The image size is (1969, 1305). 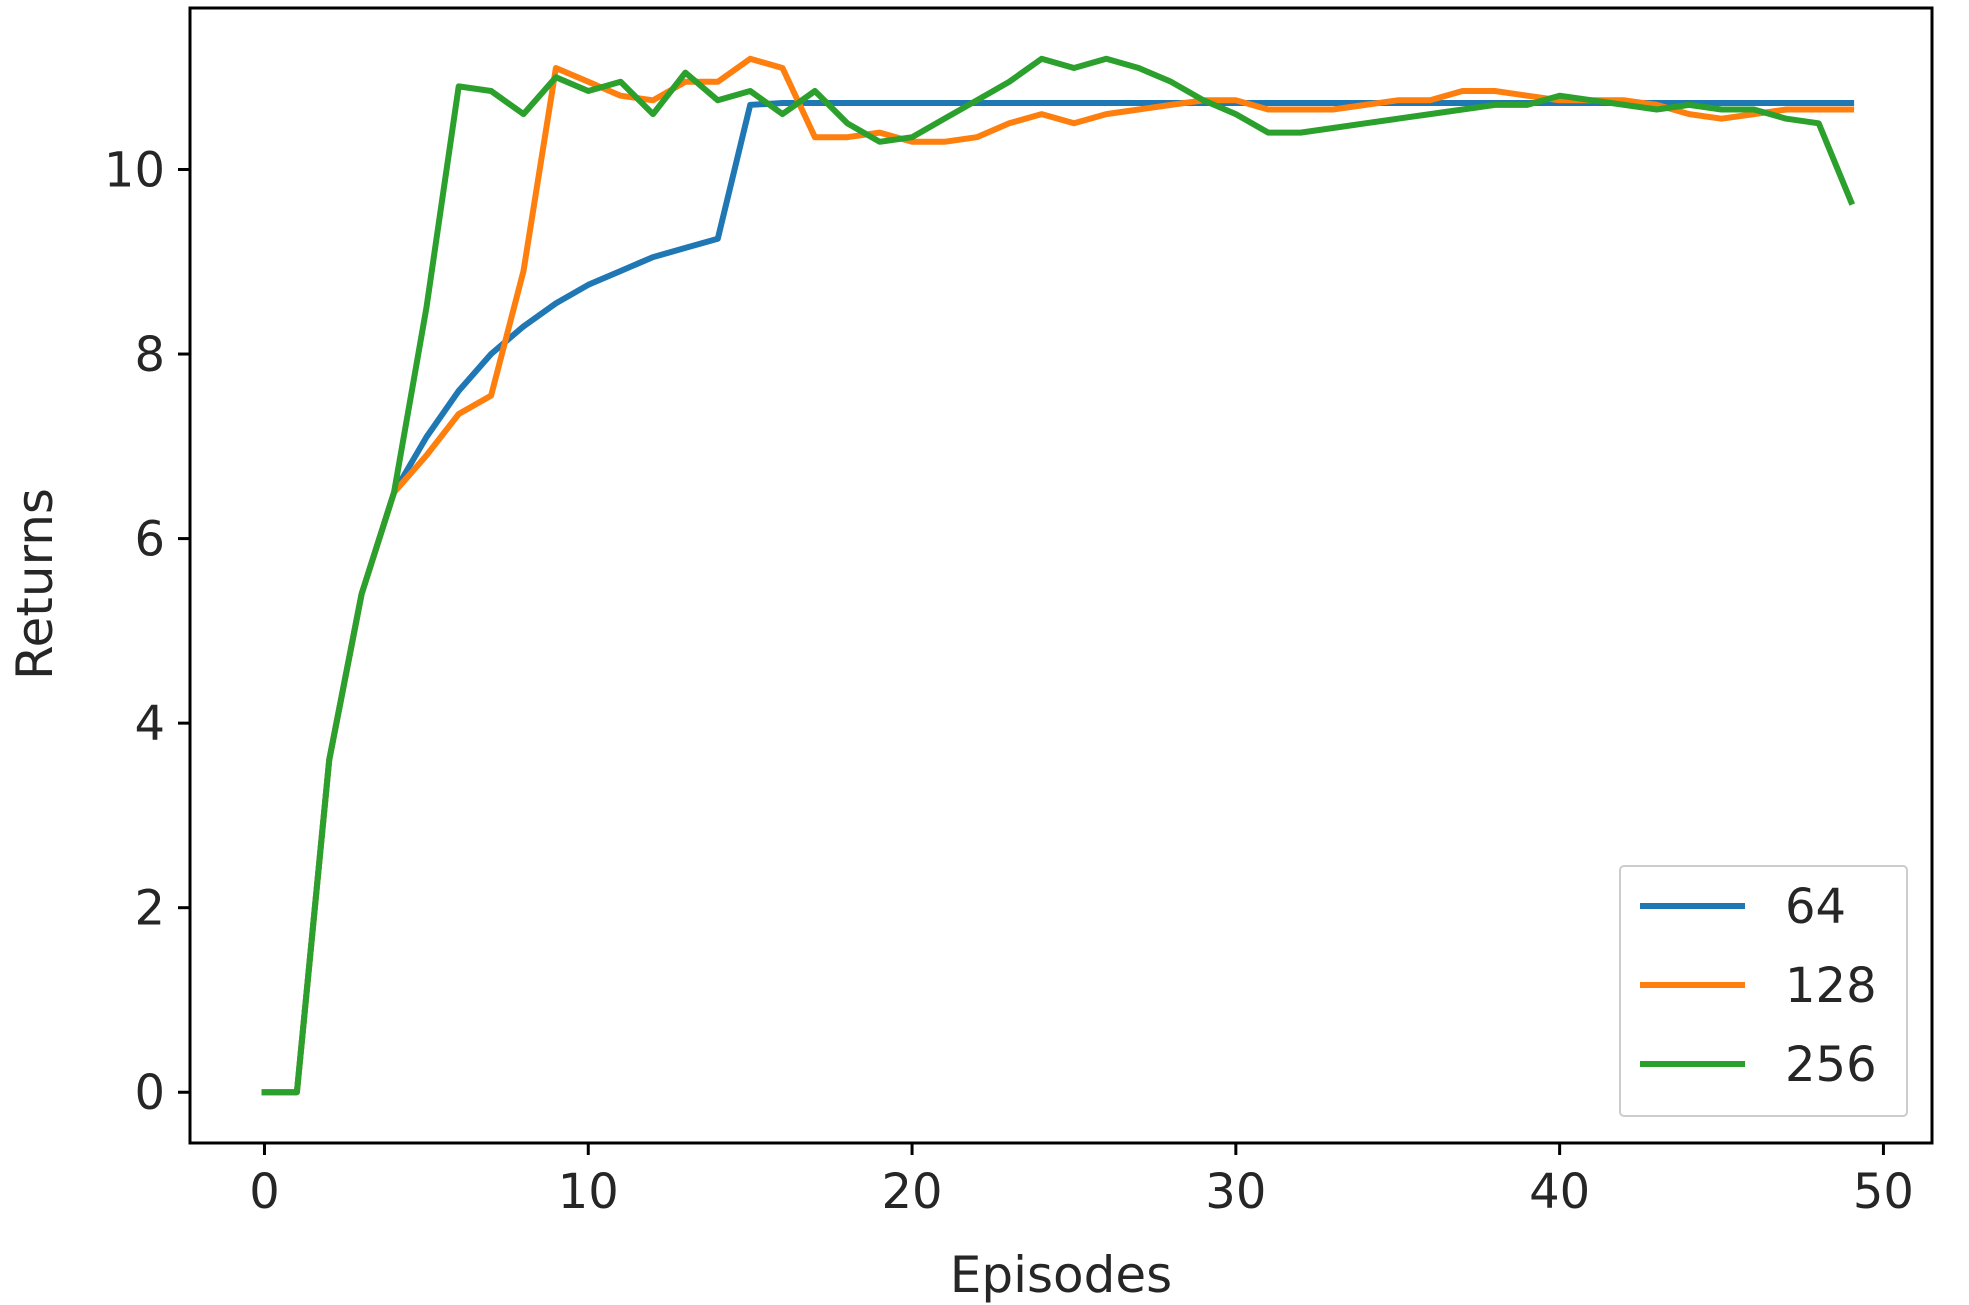 What do you see at coordinates (134, 170) in the screenshot?
I see `y-tick-label: 10` at bounding box center [134, 170].